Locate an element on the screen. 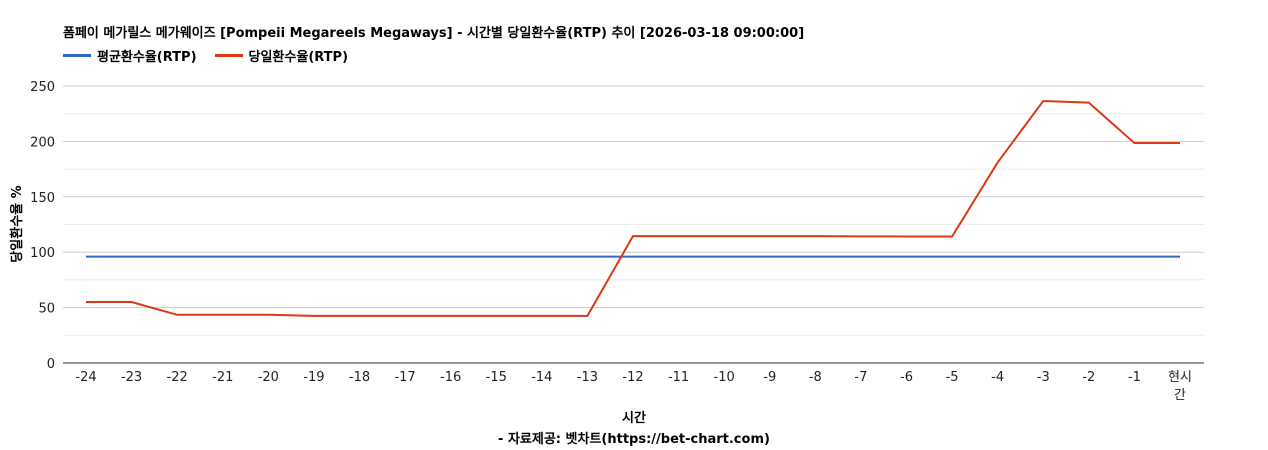 This screenshot has width=1268, height=450. x-tick-label: -9 is located at coordinates (769, 377).